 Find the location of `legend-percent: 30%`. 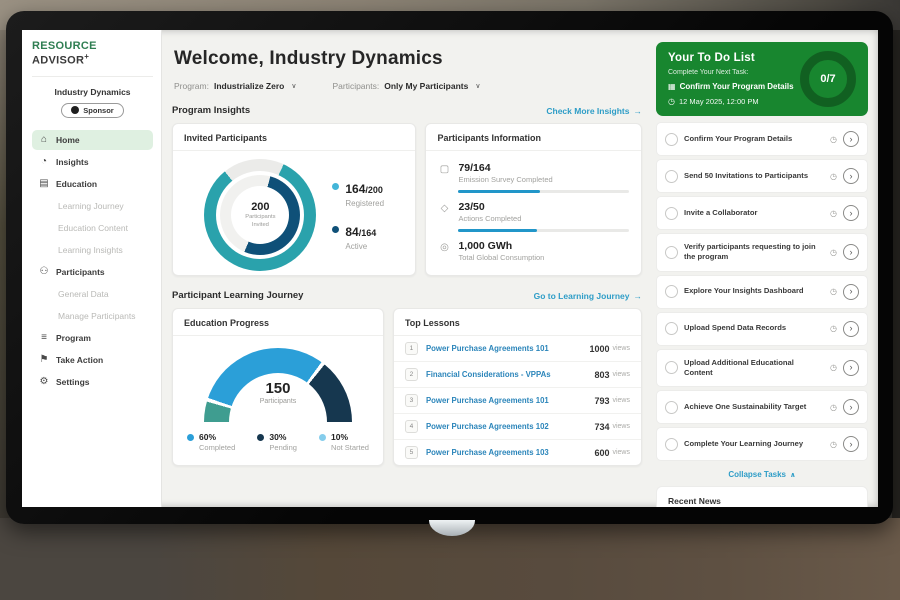

legend-percent: 30% is located at coordinates (278, 437).